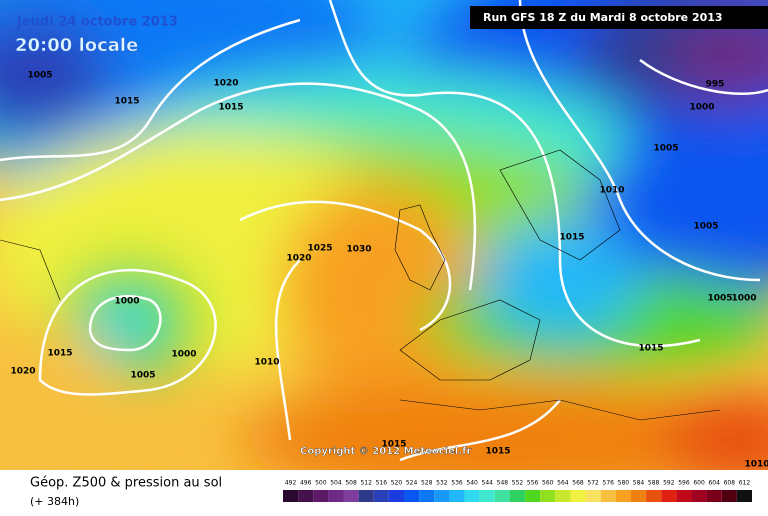 The image size is (768, 516). Describe the element at coordinates (321, 483) in the screenshot. I see `scale-label: 500` at that location.